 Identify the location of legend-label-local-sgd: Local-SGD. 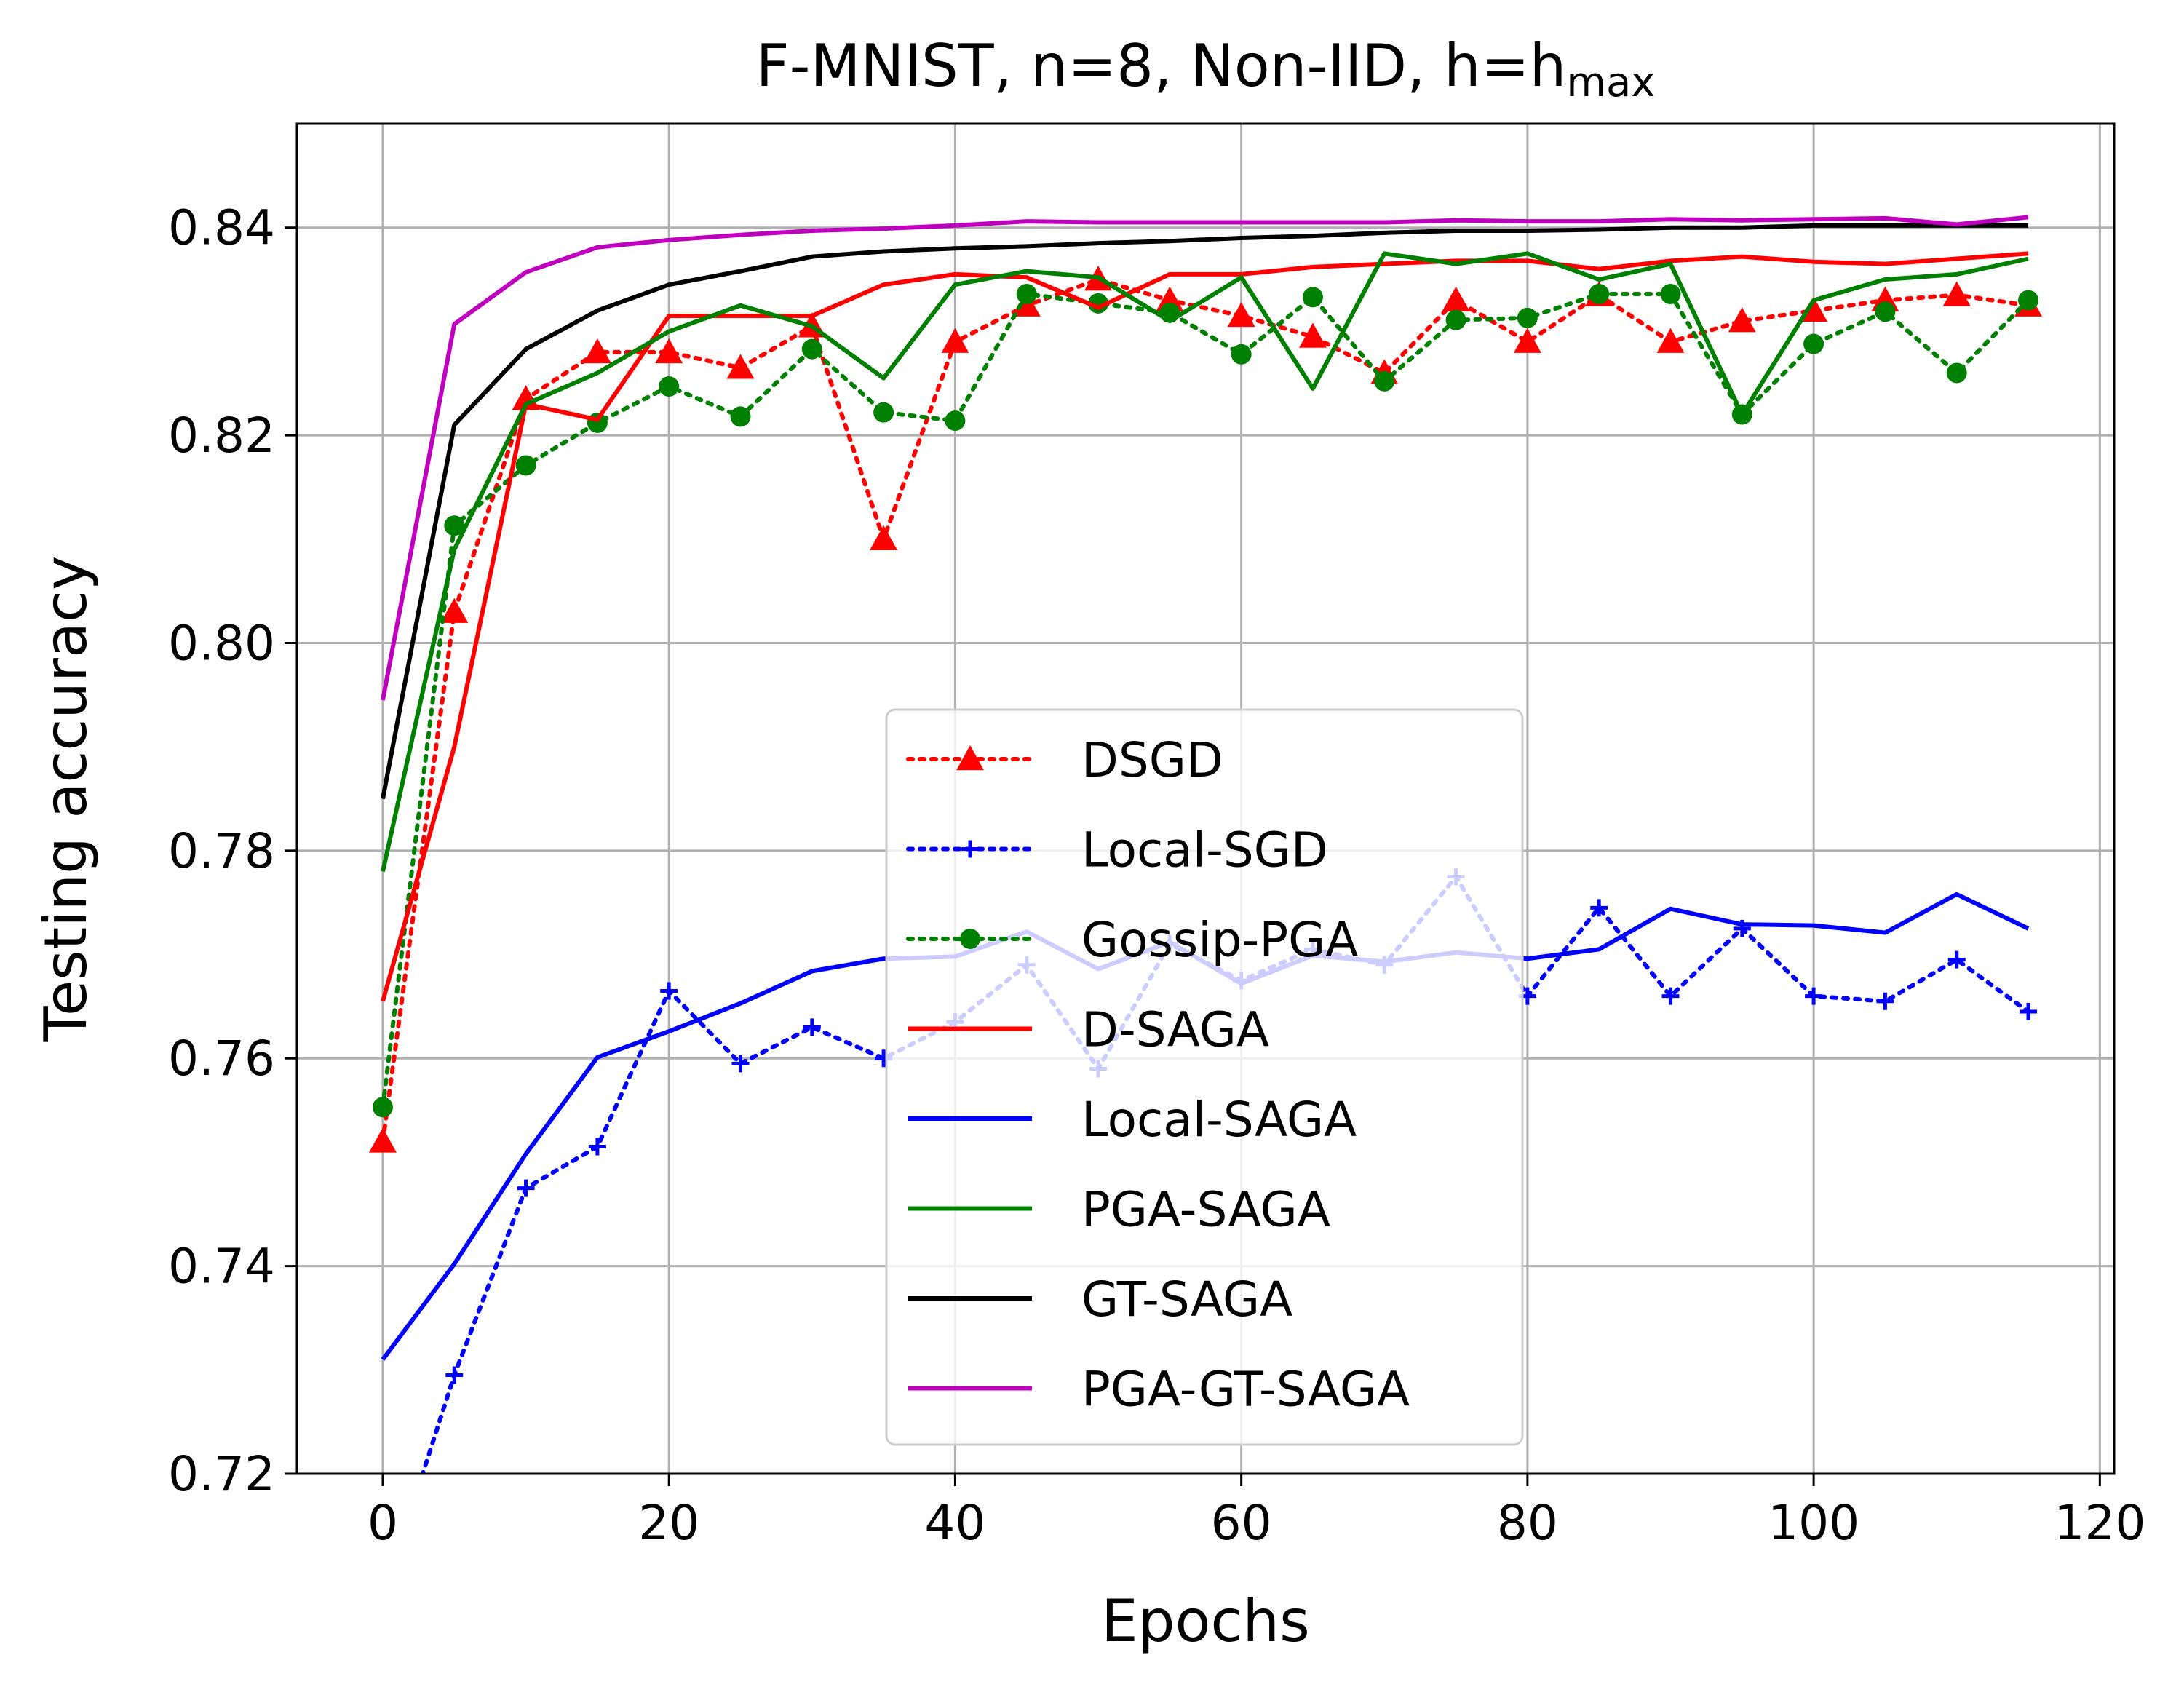
(1204, 850).